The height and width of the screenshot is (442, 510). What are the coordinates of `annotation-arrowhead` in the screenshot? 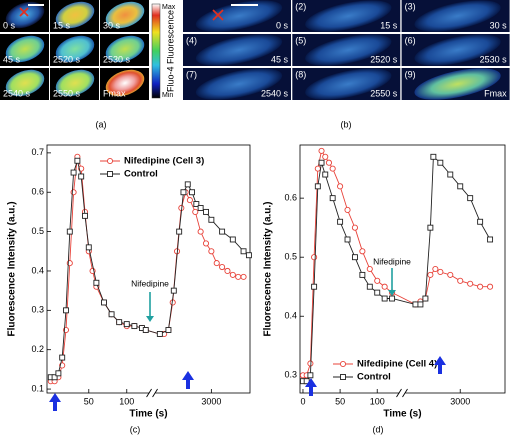 It's located at (392, 293).